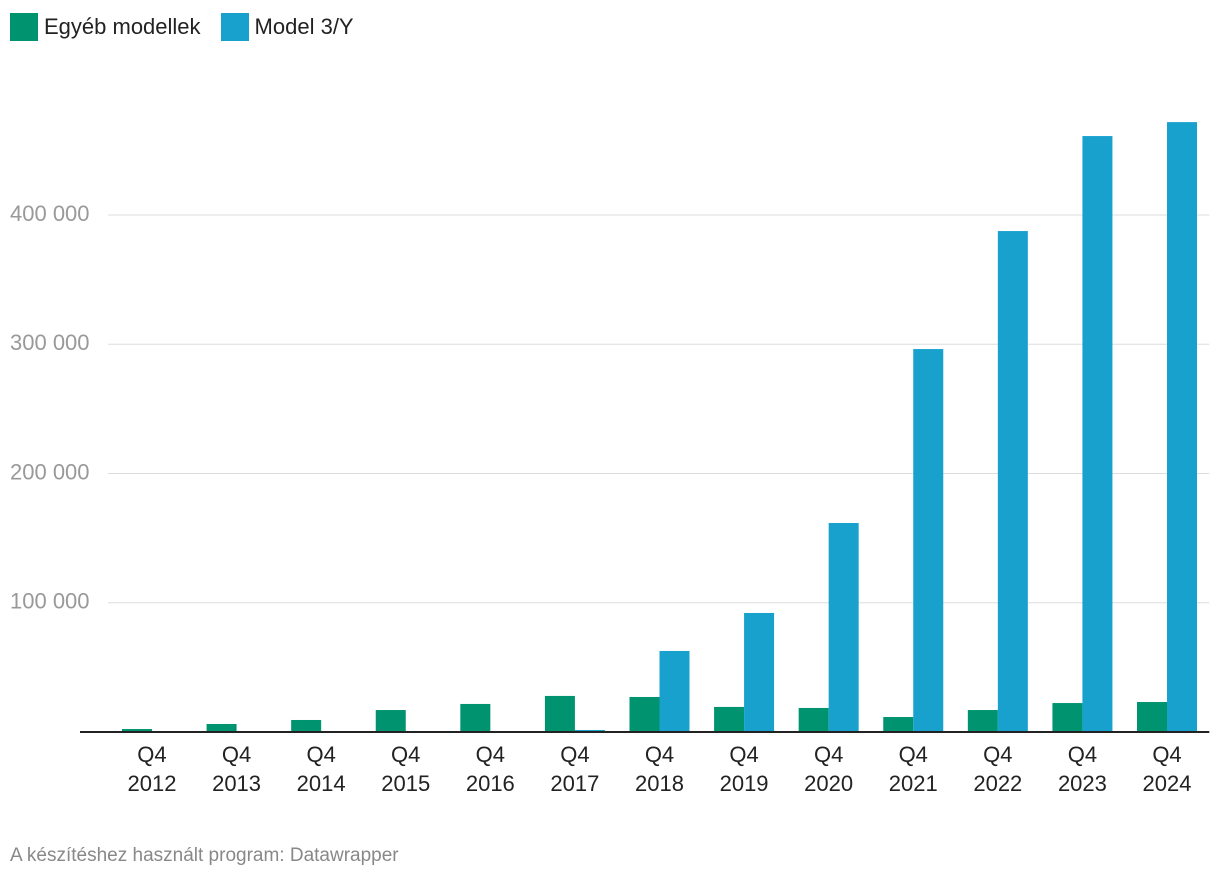 Image resolution: width=1220 pixels, height=882 pixels. What do you see at coordinates (406, 769) in the screenshot?
I see `x-tick-label: Q4 2015` at bounding box center [406, 769].